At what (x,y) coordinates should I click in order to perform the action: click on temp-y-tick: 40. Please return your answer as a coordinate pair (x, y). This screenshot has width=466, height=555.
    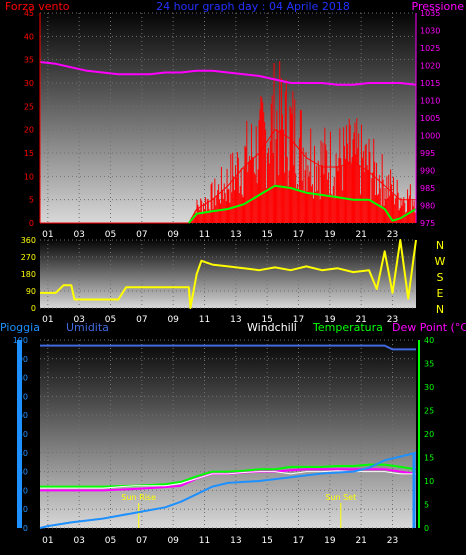
    Looking at the image, I should click on (429, 340).